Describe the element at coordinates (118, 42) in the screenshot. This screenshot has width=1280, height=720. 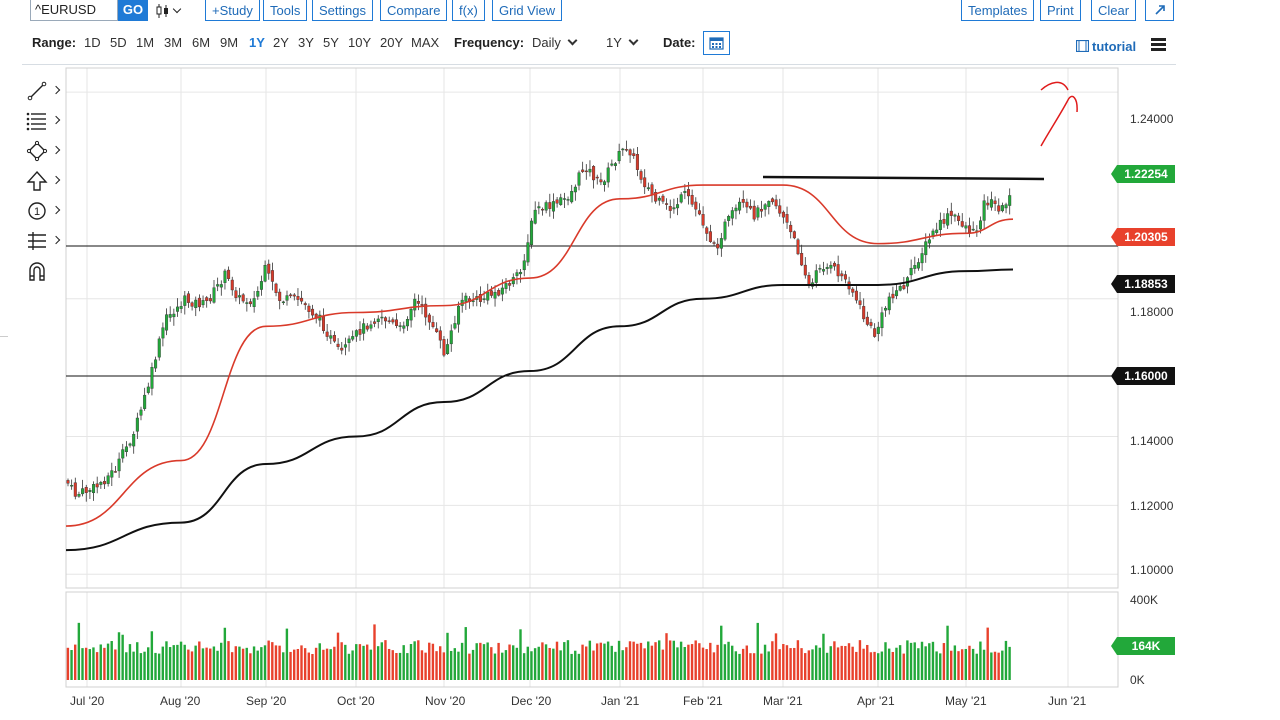
I see `range-5d: 5D` at that location.